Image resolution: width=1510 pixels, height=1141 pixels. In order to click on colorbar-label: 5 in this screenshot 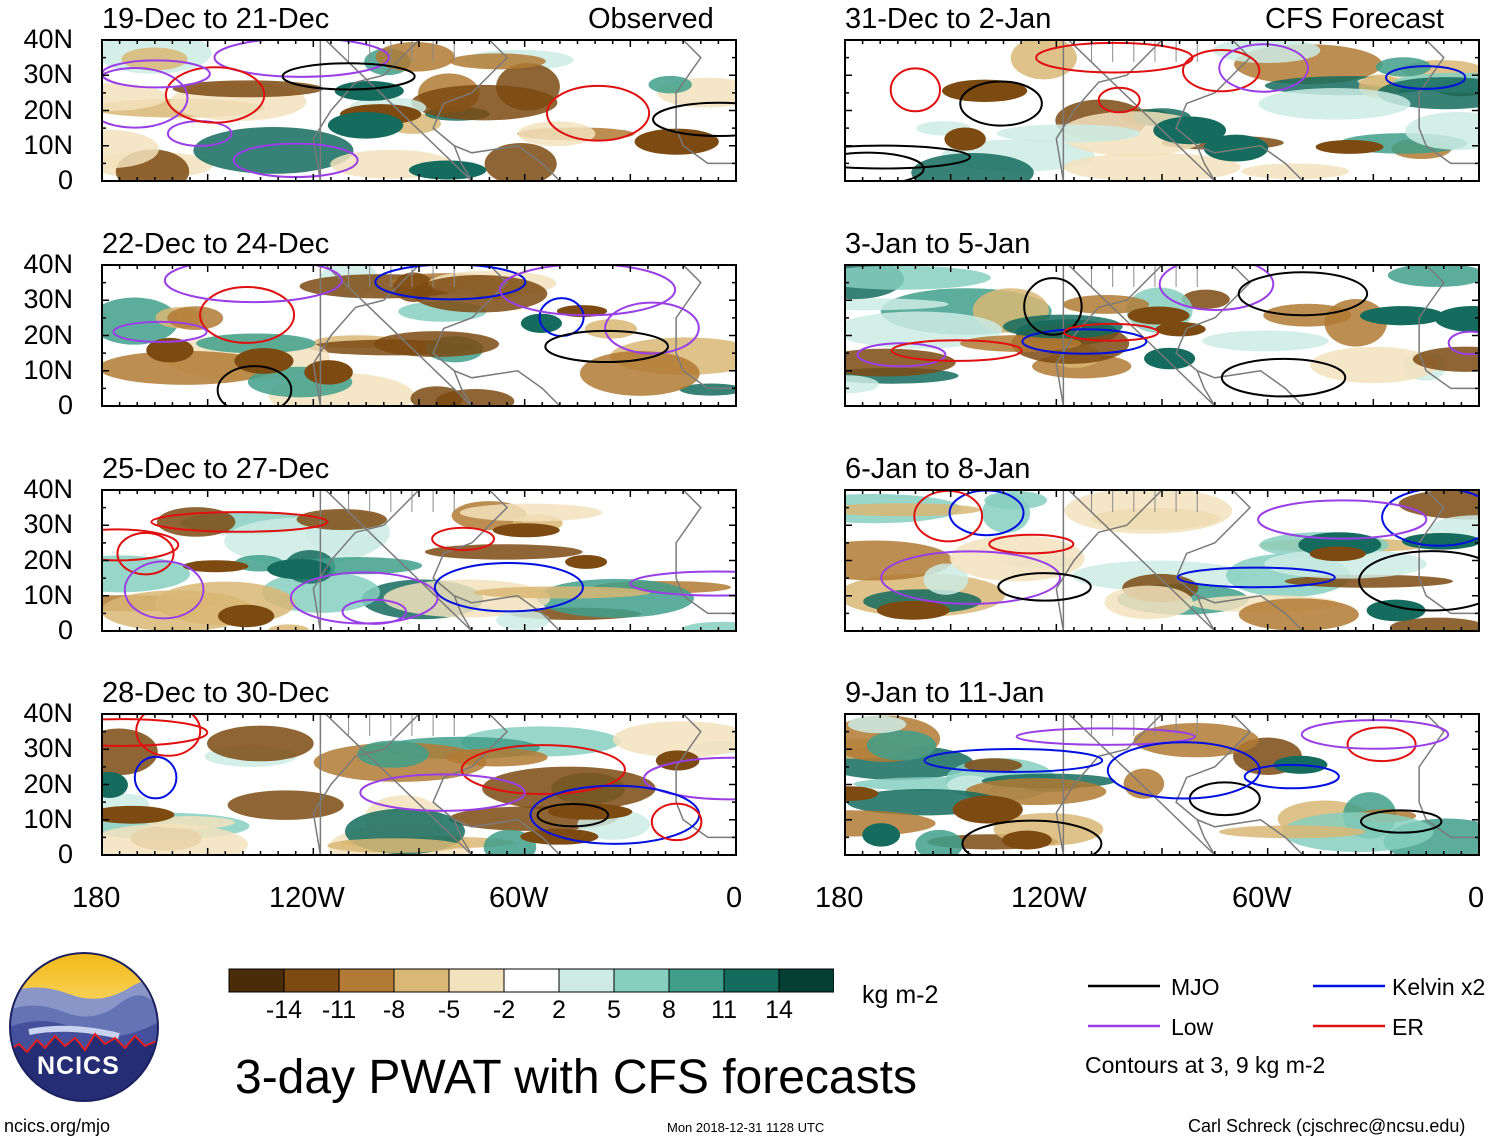, I will do `click(614, 1010)`.